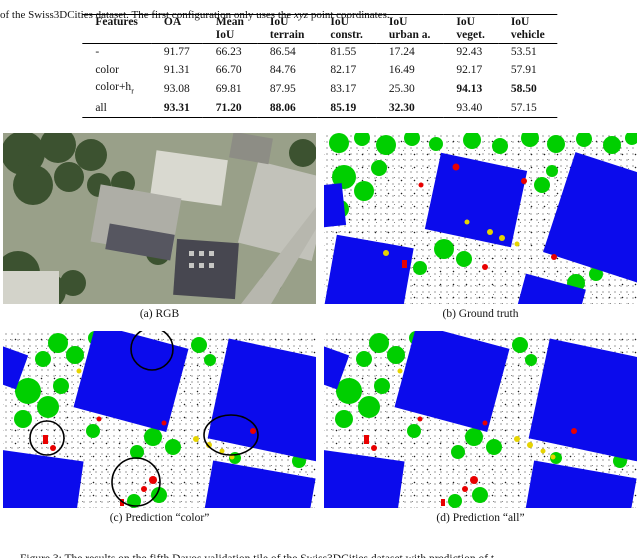 The width and height of the screenshot is (640, 558). I want to click on column-header: OA, so click(172, 22).